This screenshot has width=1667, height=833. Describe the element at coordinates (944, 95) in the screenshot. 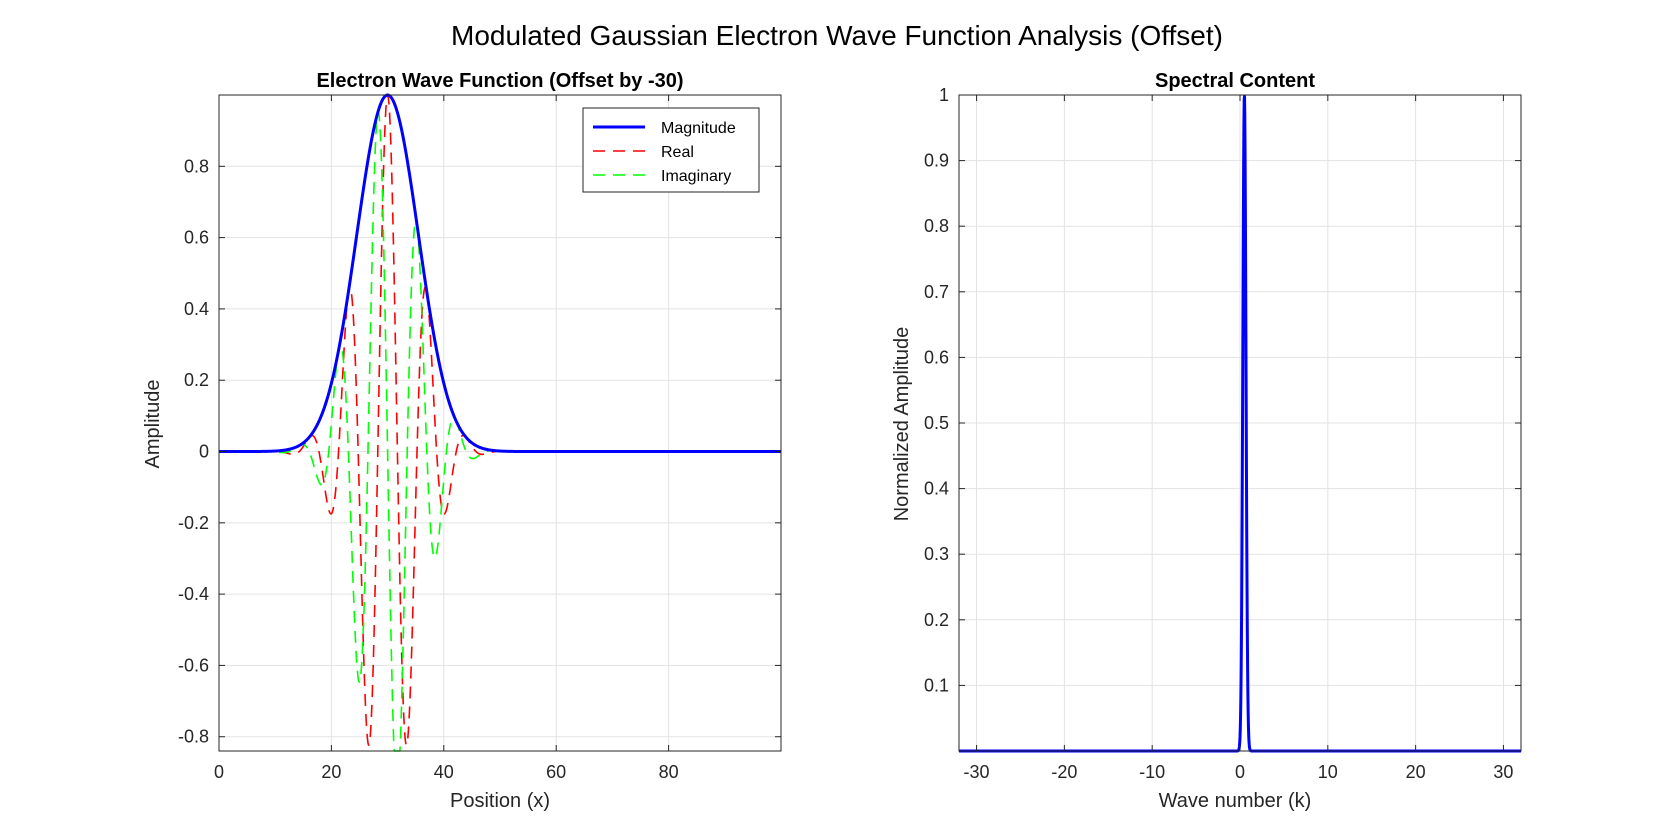

I see `spectral-ytick-label: 1` at that location.